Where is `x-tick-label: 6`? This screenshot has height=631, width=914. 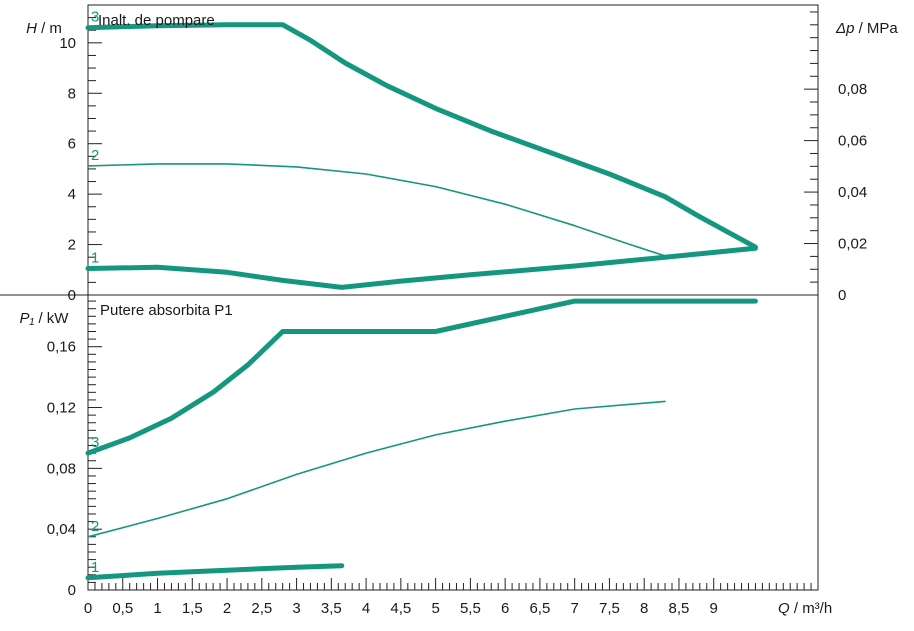
x-tick-label: 6 is located at coordinates (505, 608).